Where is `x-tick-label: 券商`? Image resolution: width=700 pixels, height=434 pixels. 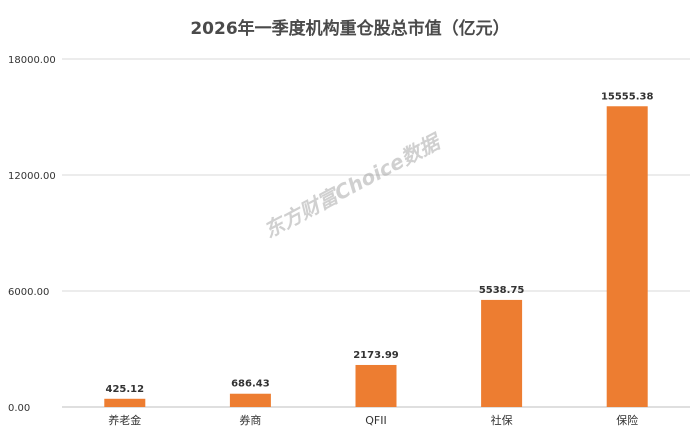 x-tick-label: 券商 is located at coordinates (250, 420).